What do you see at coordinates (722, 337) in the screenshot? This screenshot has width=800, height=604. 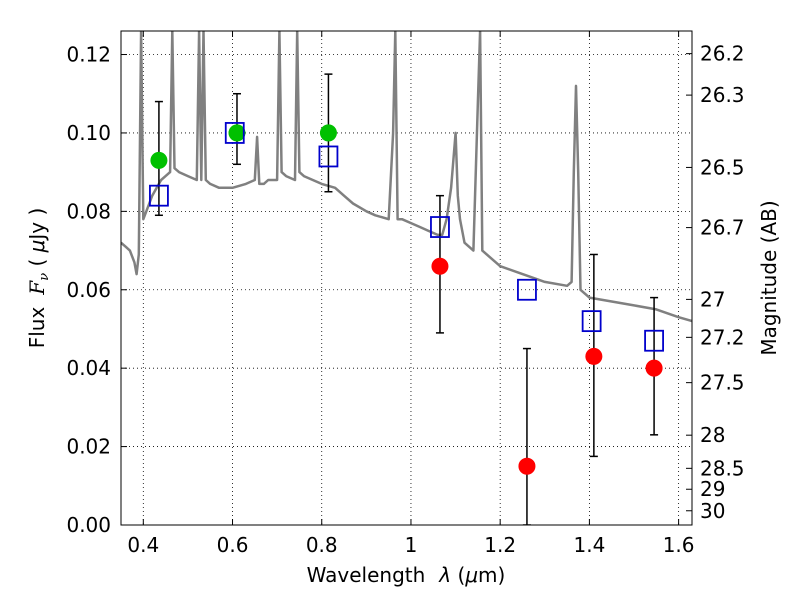 I see `y2-tick-label: 27.2` at bounding box center [722, 337].